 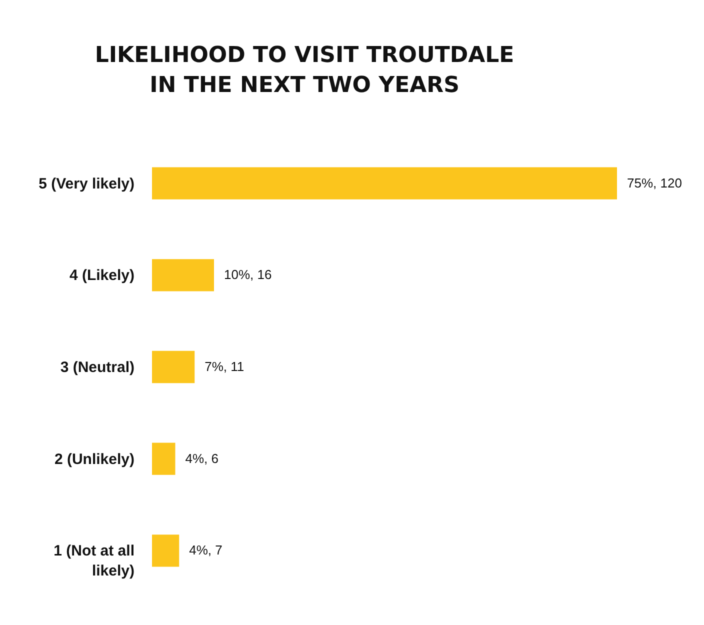 What do you see at coordinates (86, 183) in the screenshot?
I see `y-tick-label: 5 (Very likely)` at bounding box center [86, 183].